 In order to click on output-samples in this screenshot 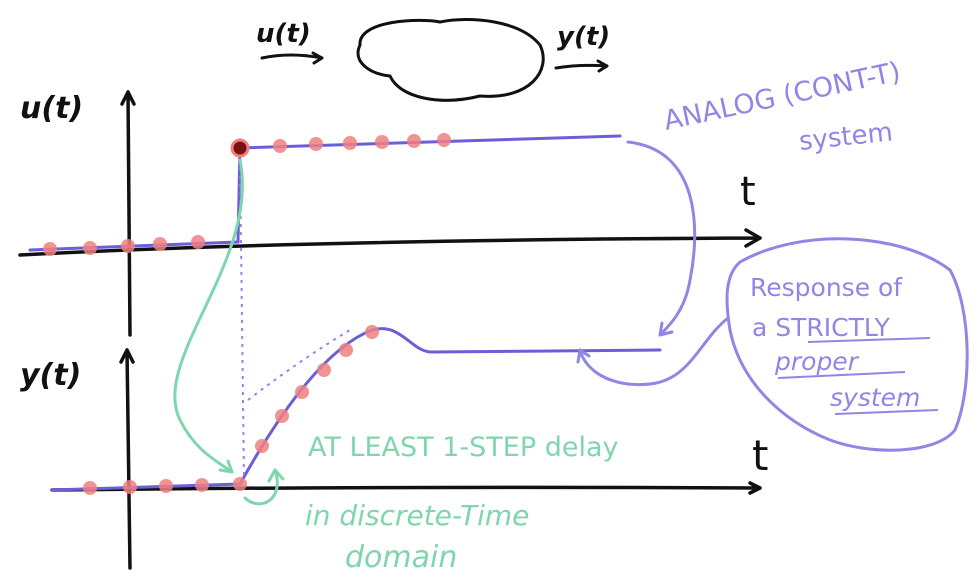, I will do `click(231, 410)`.